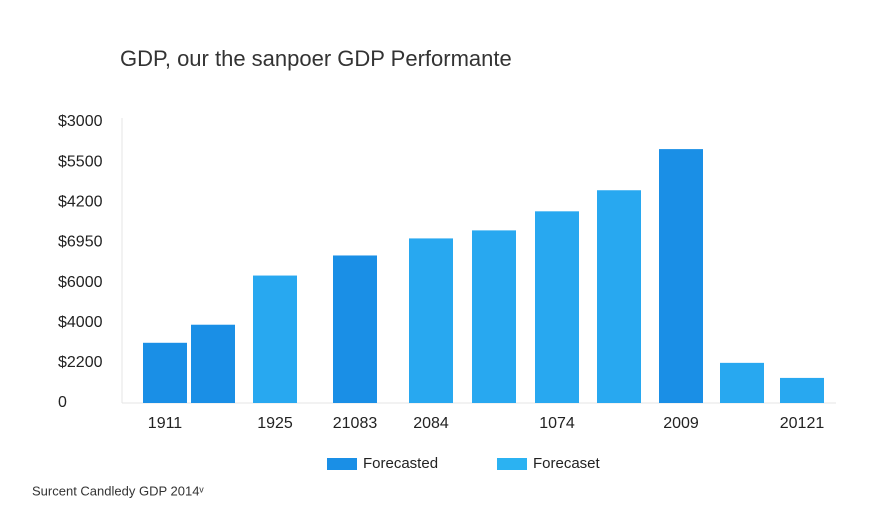 The height and width of the screenshot is (512, 896). Describe the element at coordinates (567, 463) in the screenshot. I see `legend-label: Forecaset` at that location.